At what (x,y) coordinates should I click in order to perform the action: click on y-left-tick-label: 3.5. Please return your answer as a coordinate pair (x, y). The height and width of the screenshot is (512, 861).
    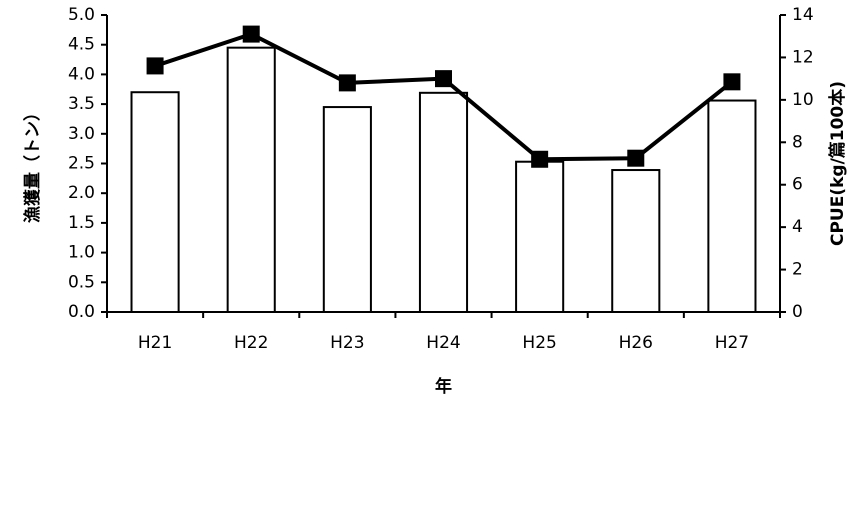
    Looking at the image, I should click on (81, 104).